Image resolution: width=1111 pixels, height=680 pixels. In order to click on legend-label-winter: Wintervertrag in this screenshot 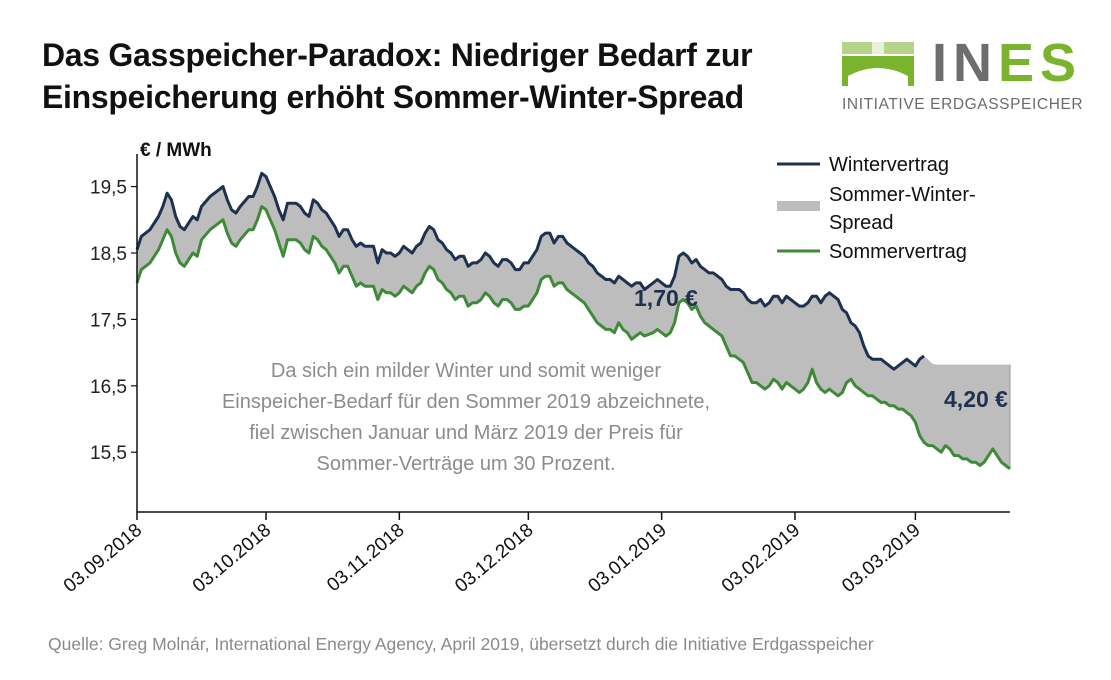, I will do `click(889, 165)`.